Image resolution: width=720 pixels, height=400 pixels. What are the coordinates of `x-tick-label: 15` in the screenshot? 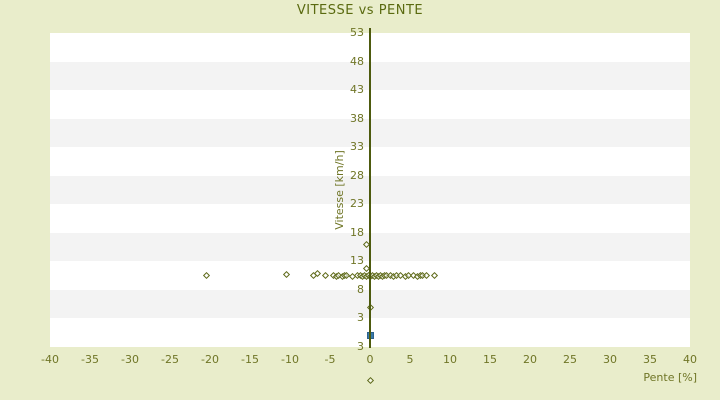 It's located at (490, 359).